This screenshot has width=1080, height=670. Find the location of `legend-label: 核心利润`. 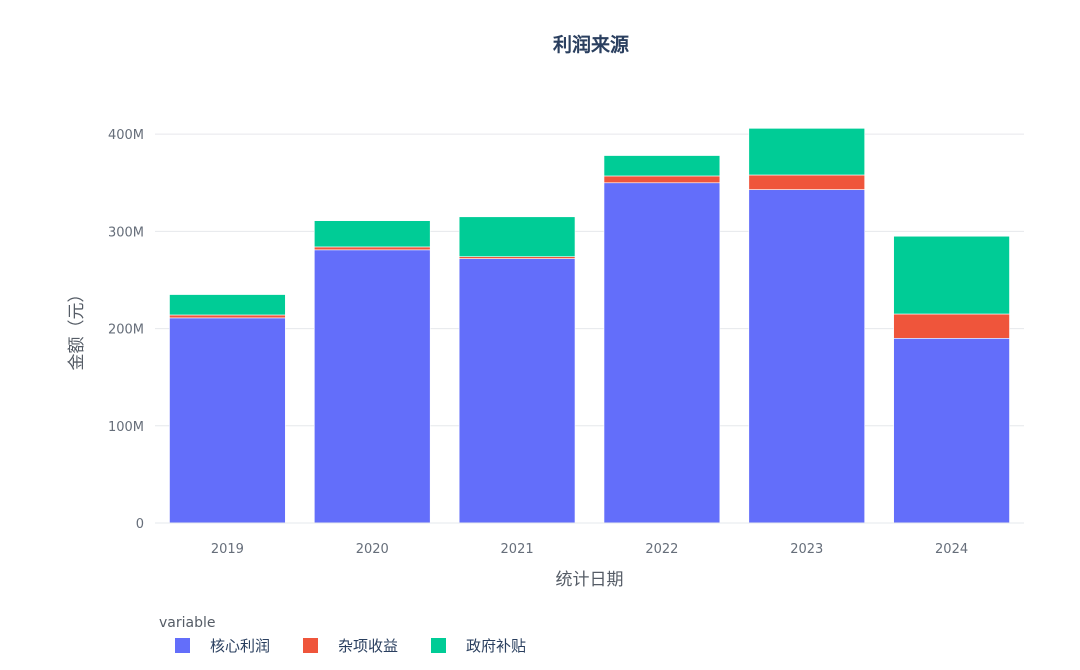

legend-label: 核心利润 is located at coordinates (240, 646).